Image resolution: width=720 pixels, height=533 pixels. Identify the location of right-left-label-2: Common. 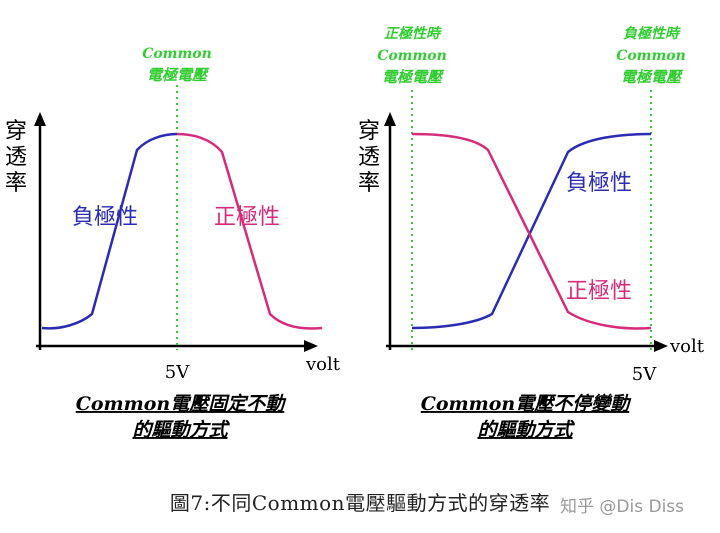
(412, 56).